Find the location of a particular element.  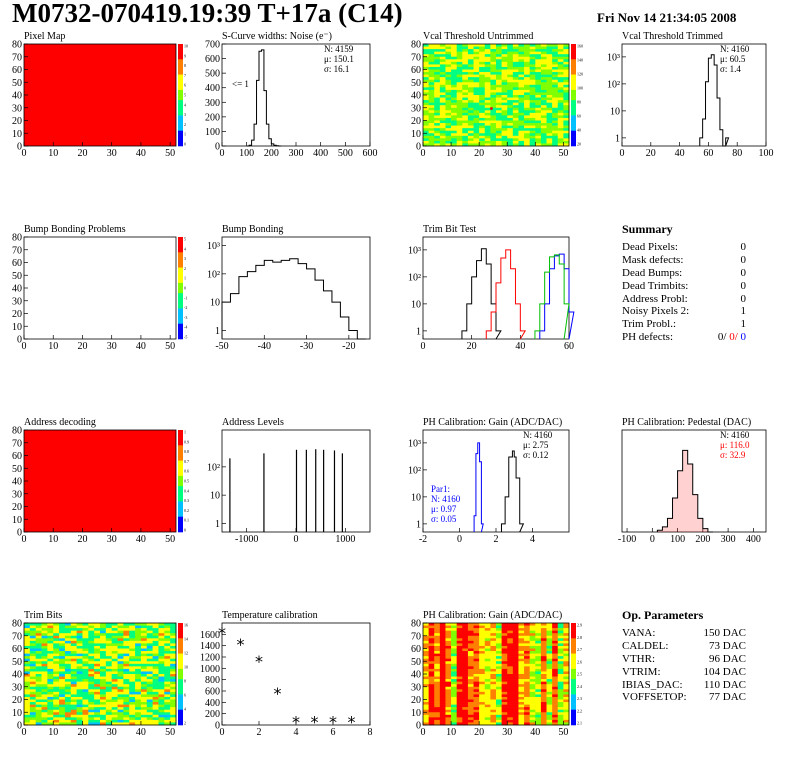

y-tick-label: 1 is located at coordinates (418, 524).